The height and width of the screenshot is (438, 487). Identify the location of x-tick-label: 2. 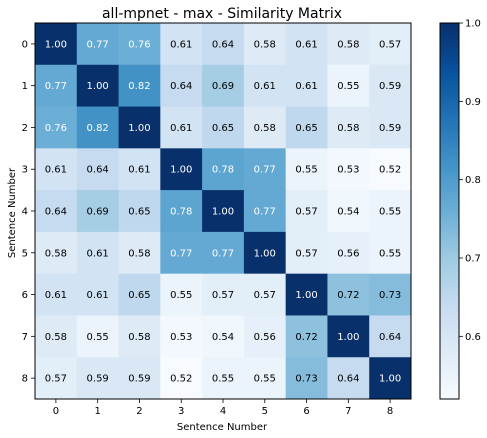
(139, 411).